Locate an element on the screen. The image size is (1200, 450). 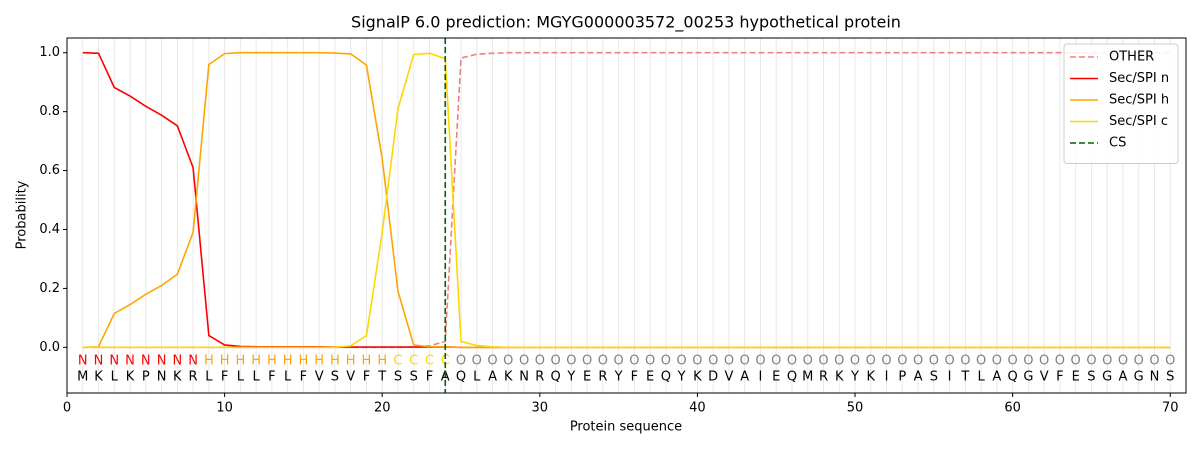
x-tick-label: 10 is located at coordinates (224, 408).